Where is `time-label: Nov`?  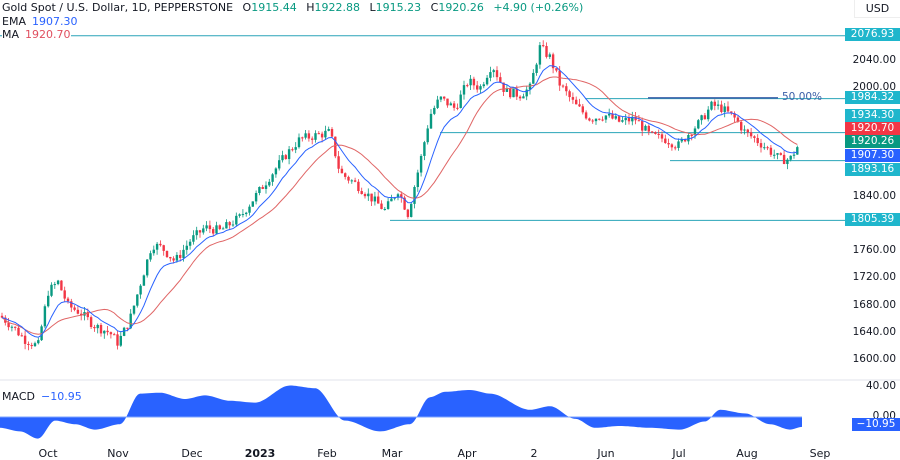 time-label: Nov is located at coordinates (118, 453).